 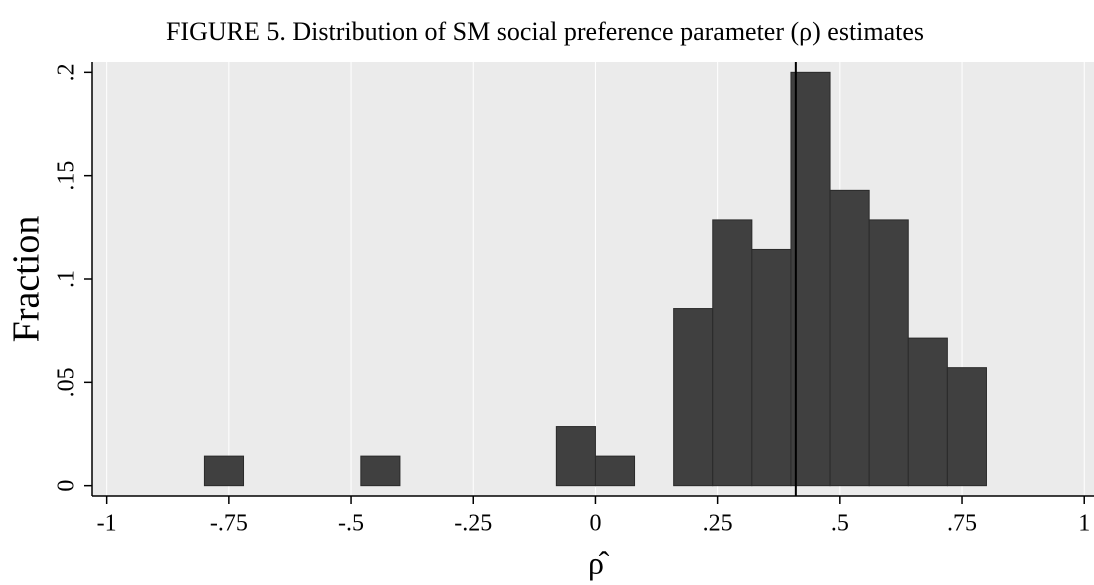 What do you see at coordinates (840, 524) in the screenshot?
I see `x-tick-label: .5` at bounding box center [840, 524].